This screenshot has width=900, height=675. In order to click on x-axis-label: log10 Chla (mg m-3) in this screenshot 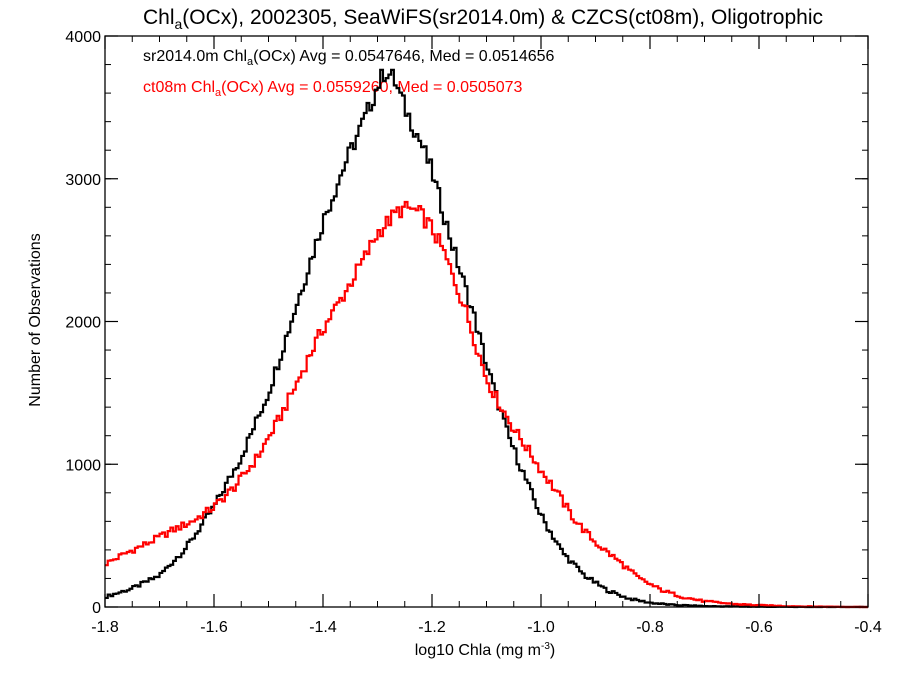, I will do `click(485, 650)`.